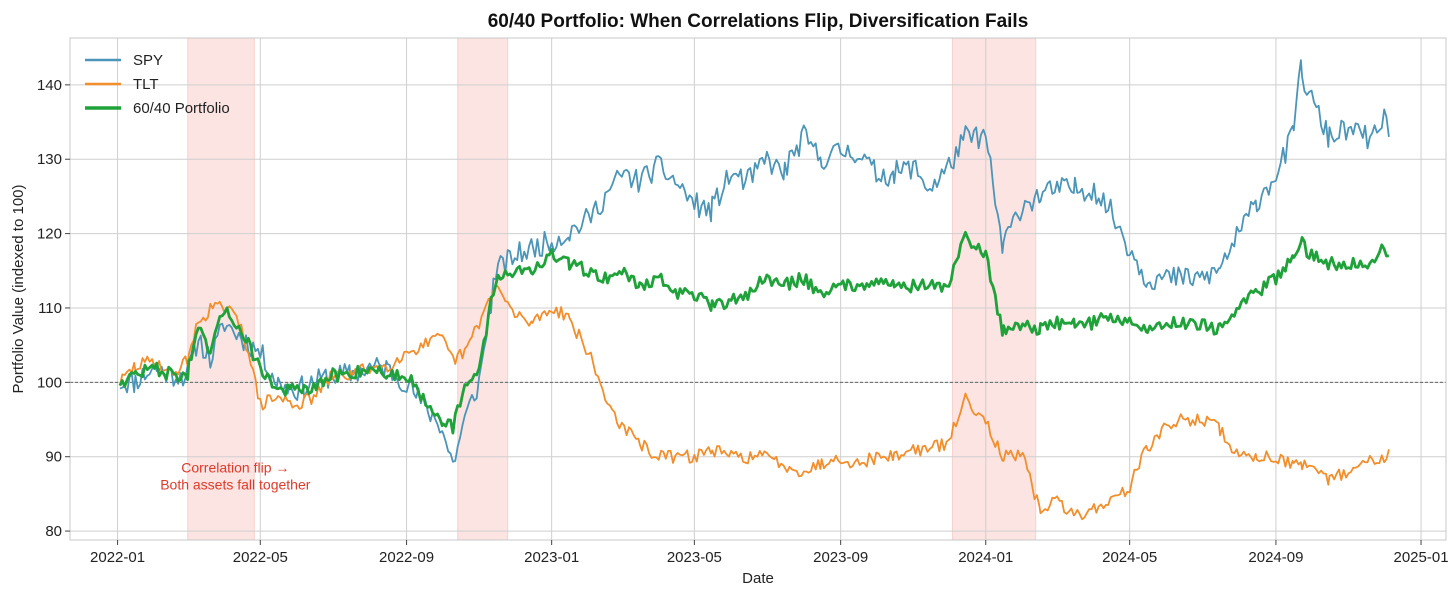 The image size is (1456, 599). I want to click on x-tick-label: 2022-01, so click(117, 557).